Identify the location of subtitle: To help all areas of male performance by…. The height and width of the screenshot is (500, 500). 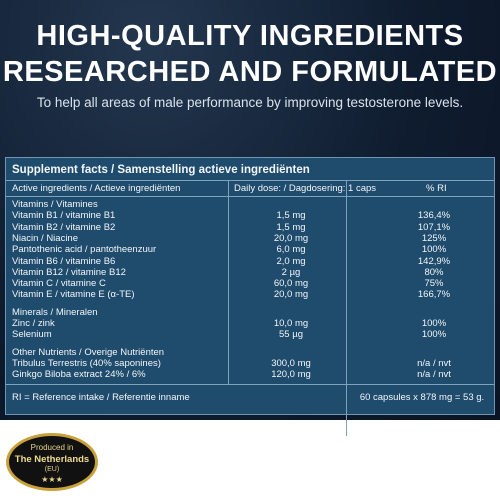
(250, 102).